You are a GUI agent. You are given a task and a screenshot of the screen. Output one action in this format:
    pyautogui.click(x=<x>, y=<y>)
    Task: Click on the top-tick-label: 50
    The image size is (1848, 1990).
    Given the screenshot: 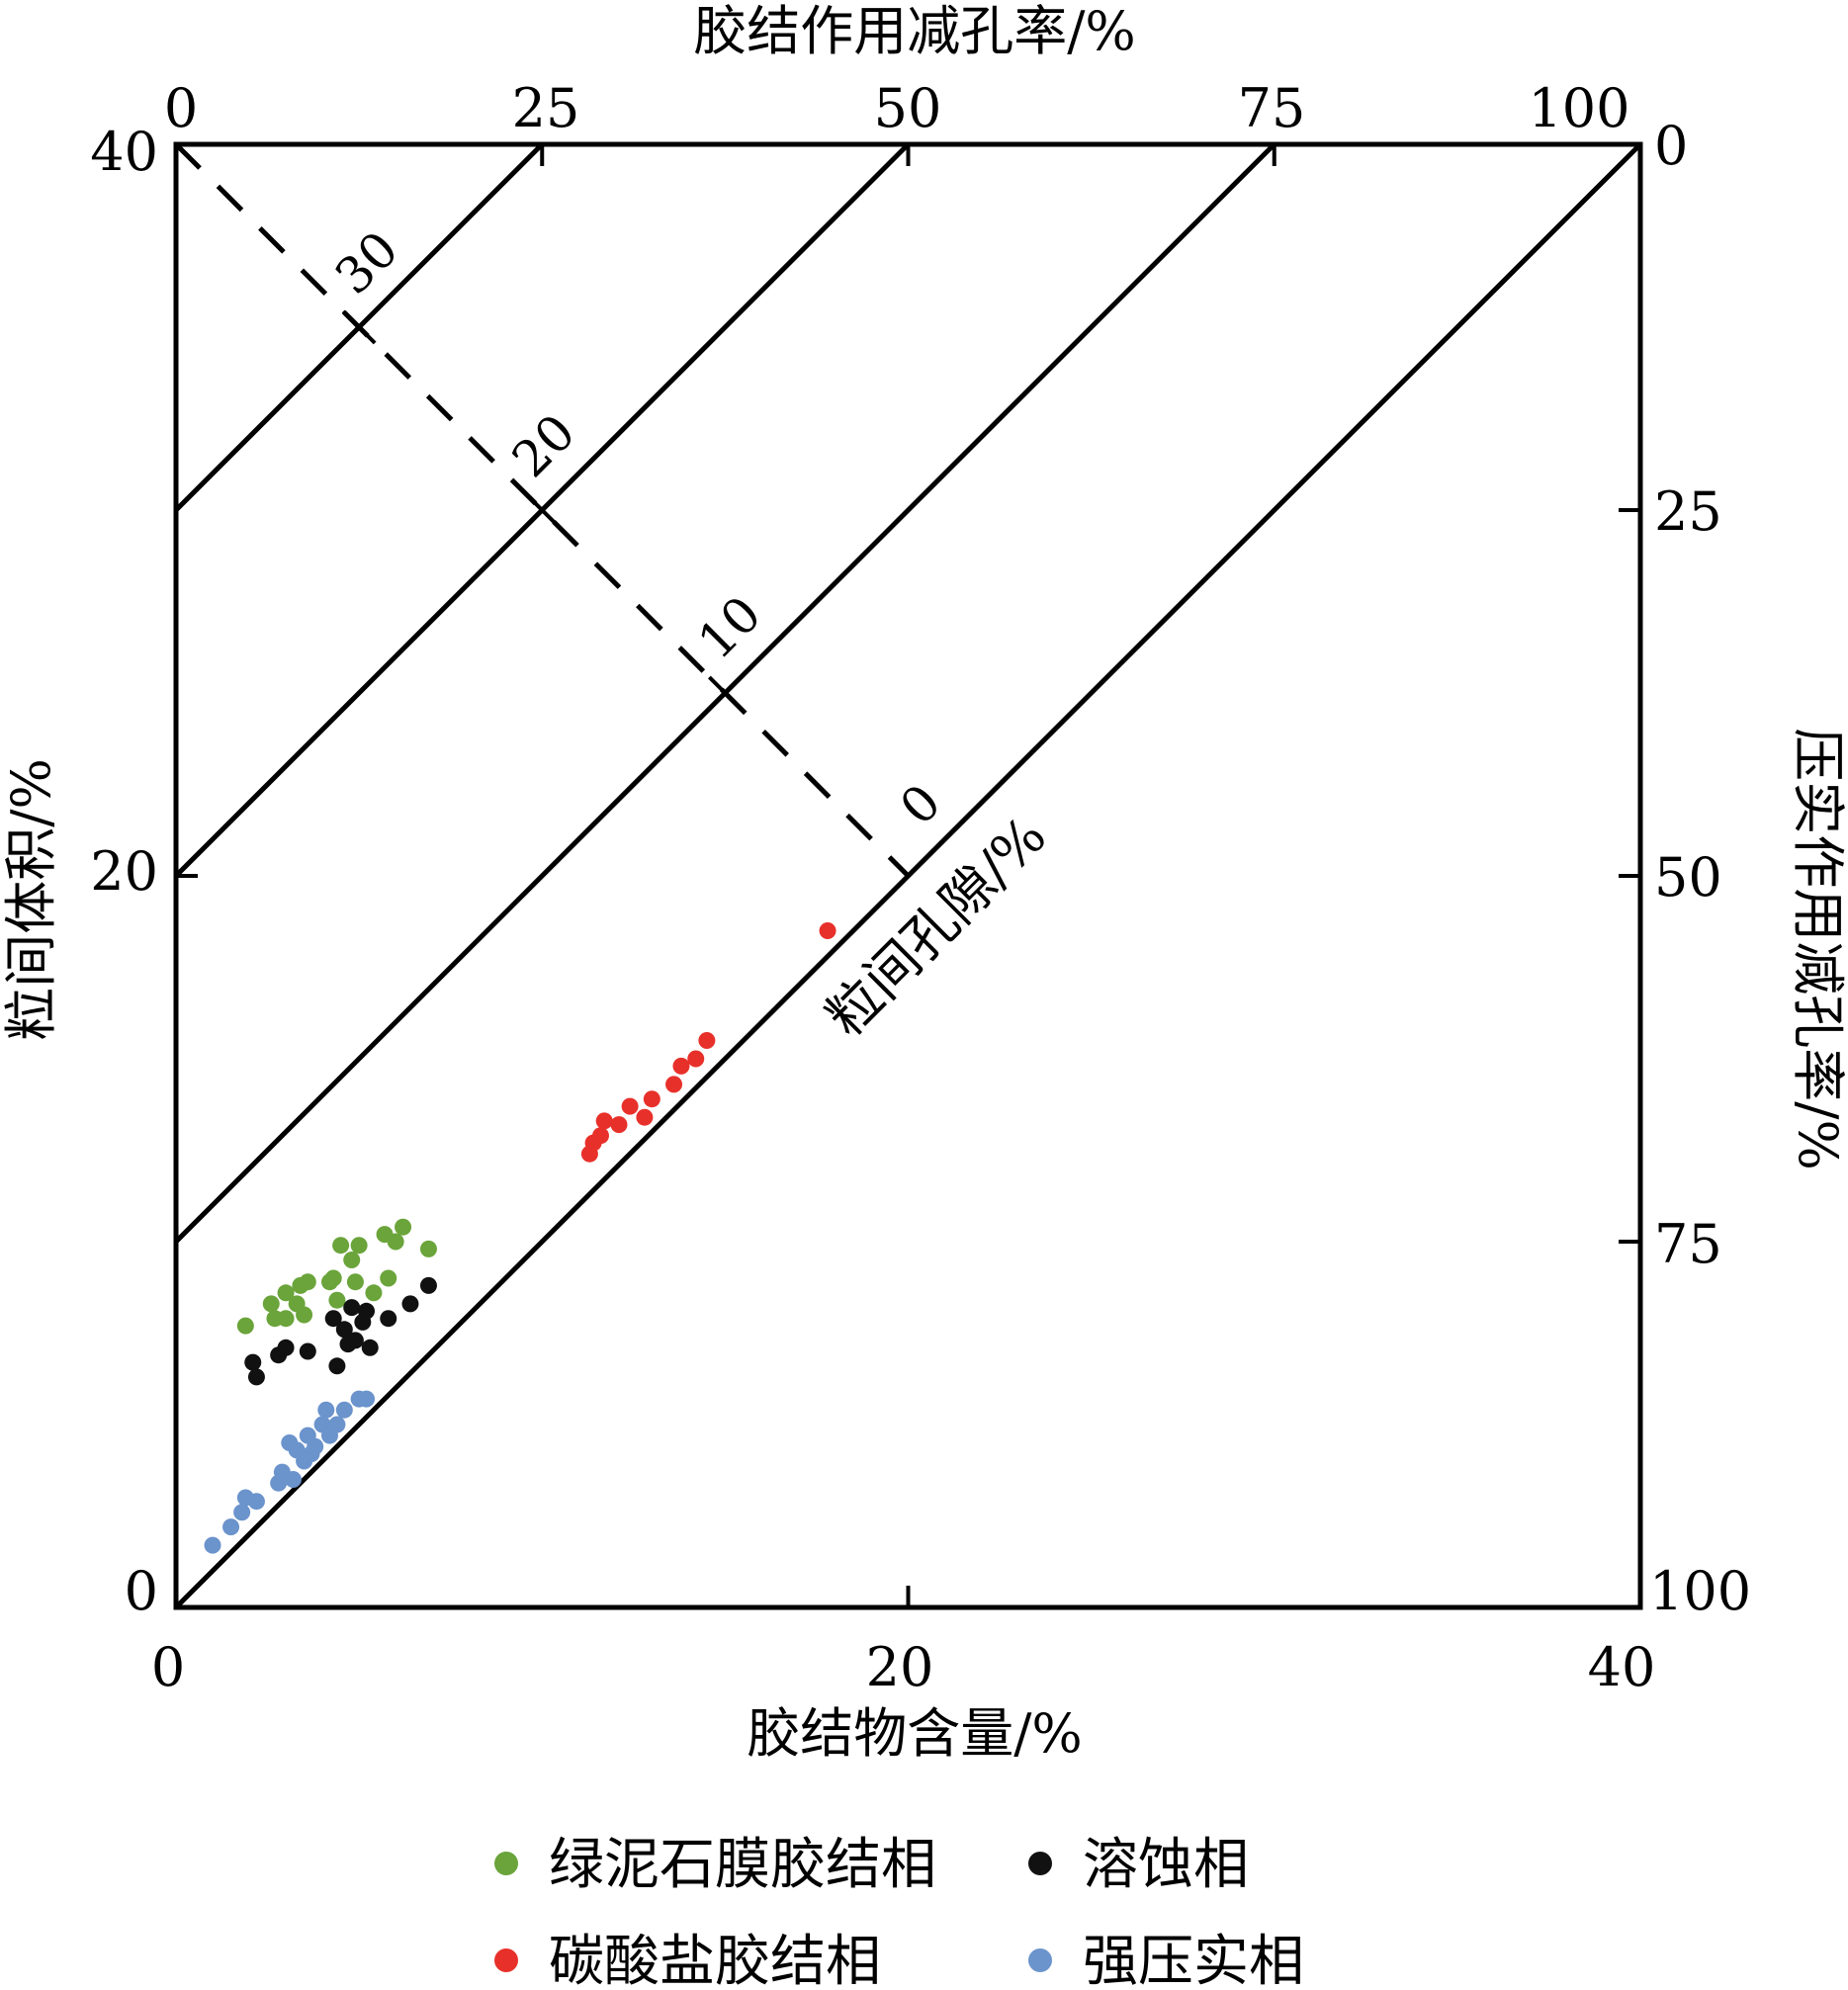 What is the action you would take?
    pyautogui.click(x=908, y=108)
    